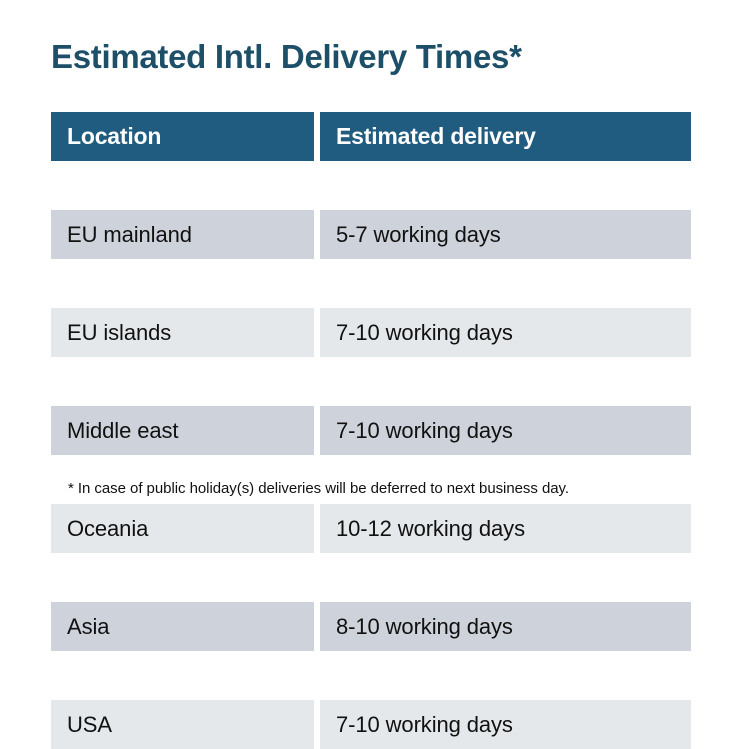  I want to click on table-header-row: Location Estimated delivery, so click(371, 136).